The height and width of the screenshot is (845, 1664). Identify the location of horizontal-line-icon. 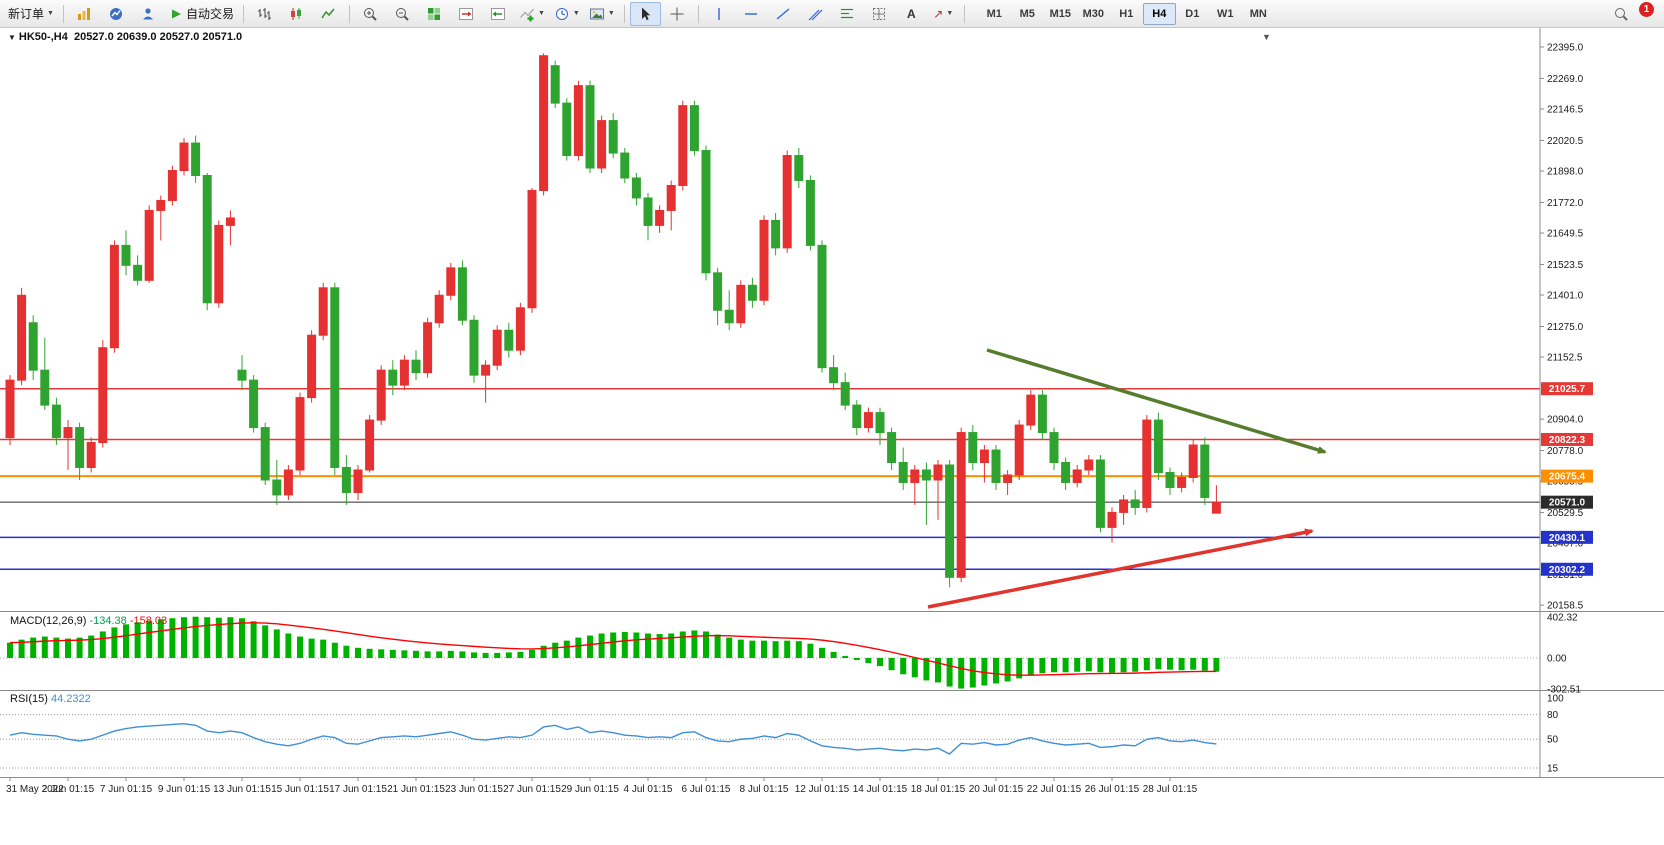
(751, 13).